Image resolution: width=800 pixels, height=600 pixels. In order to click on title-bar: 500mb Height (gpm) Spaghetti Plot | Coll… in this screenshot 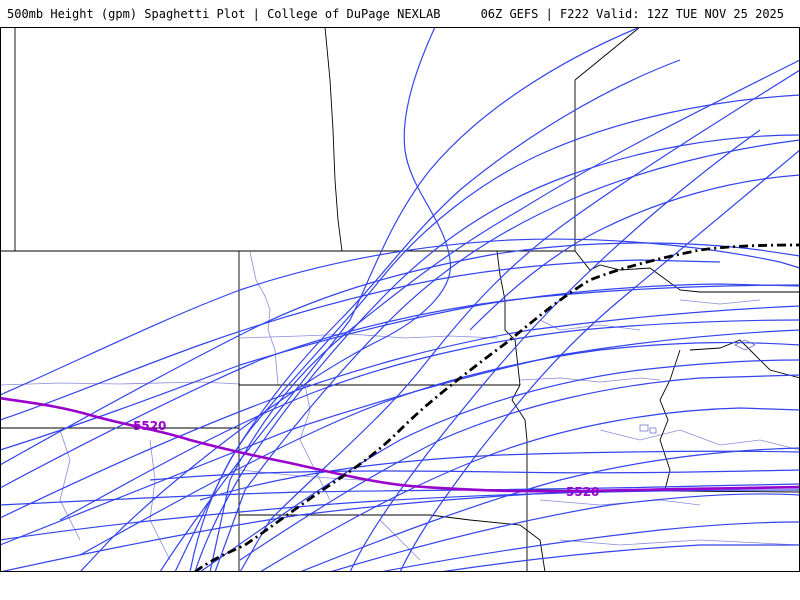, I will do `click(400, 13)`.